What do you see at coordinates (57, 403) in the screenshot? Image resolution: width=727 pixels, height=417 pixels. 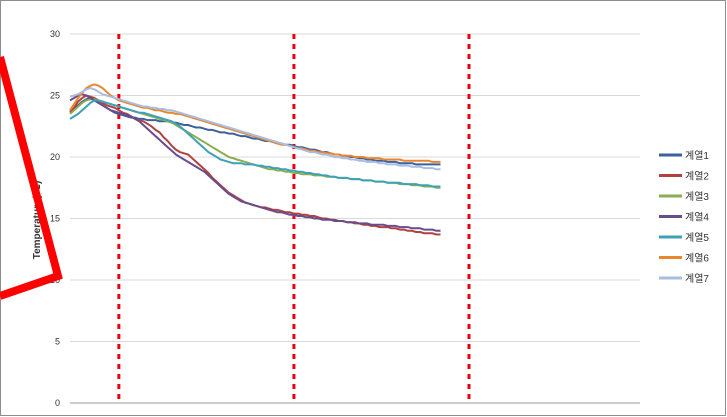 I see `y-tick-label: 0` at bounding box center [57, 403].